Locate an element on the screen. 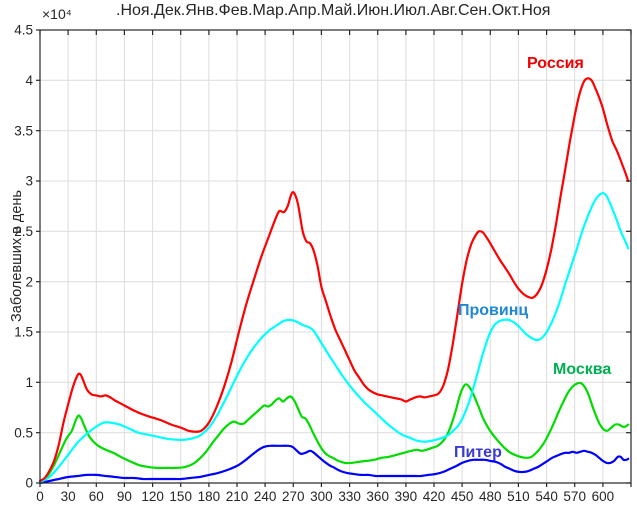 This screenshot has width=637, height=520. svg-text: 450 is located at coordinates (462, 496).